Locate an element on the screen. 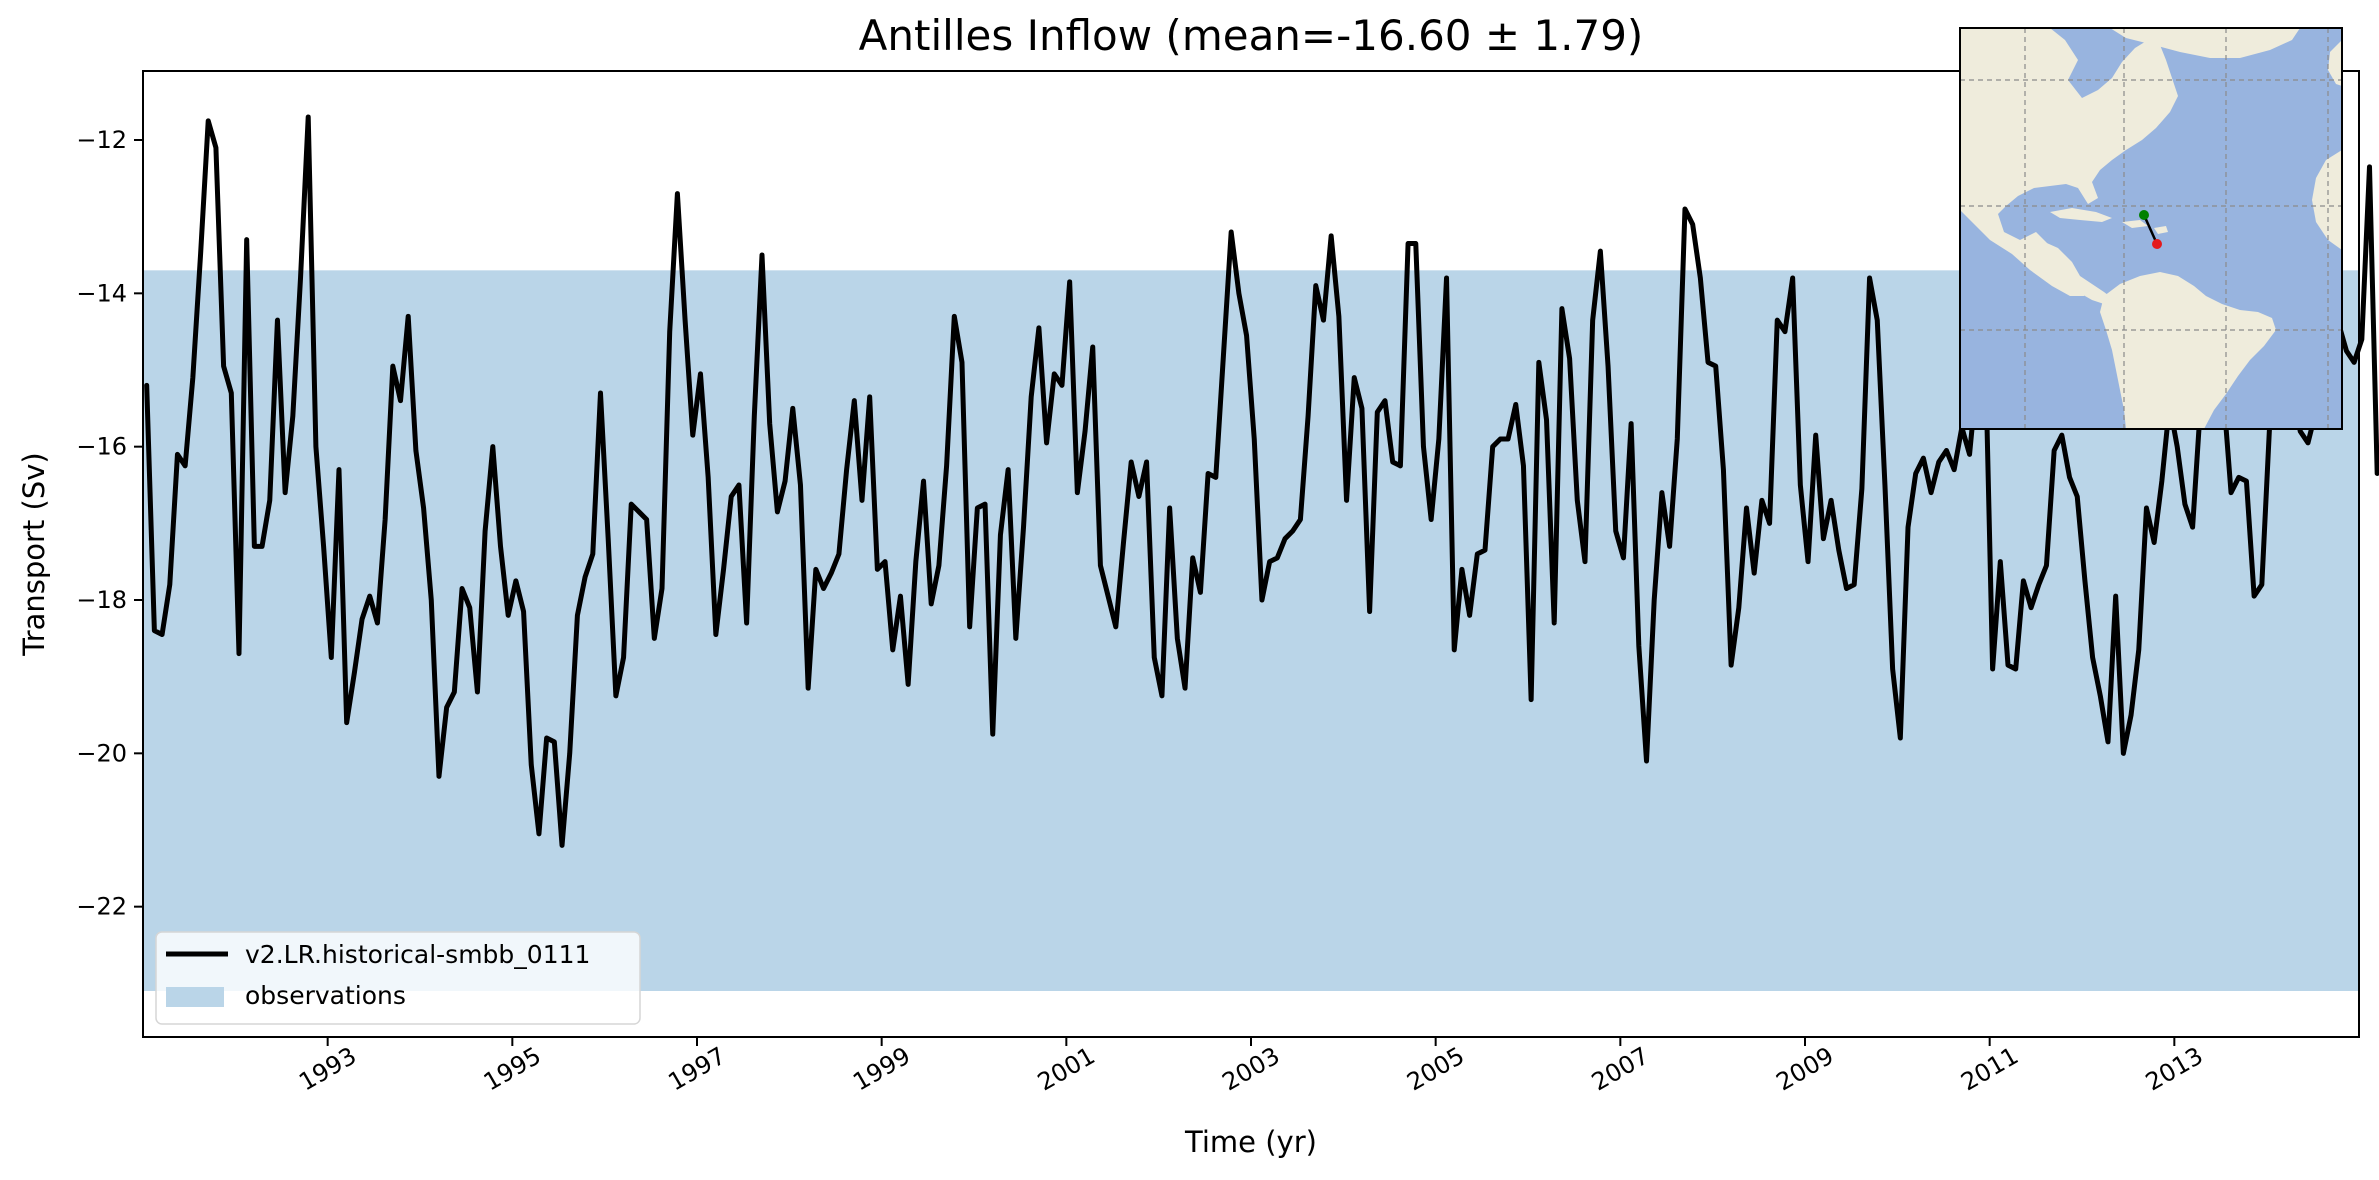 This screenshot has width=2379, height=1180. y-tick-label: −22 is located at coordinates (101, 907).